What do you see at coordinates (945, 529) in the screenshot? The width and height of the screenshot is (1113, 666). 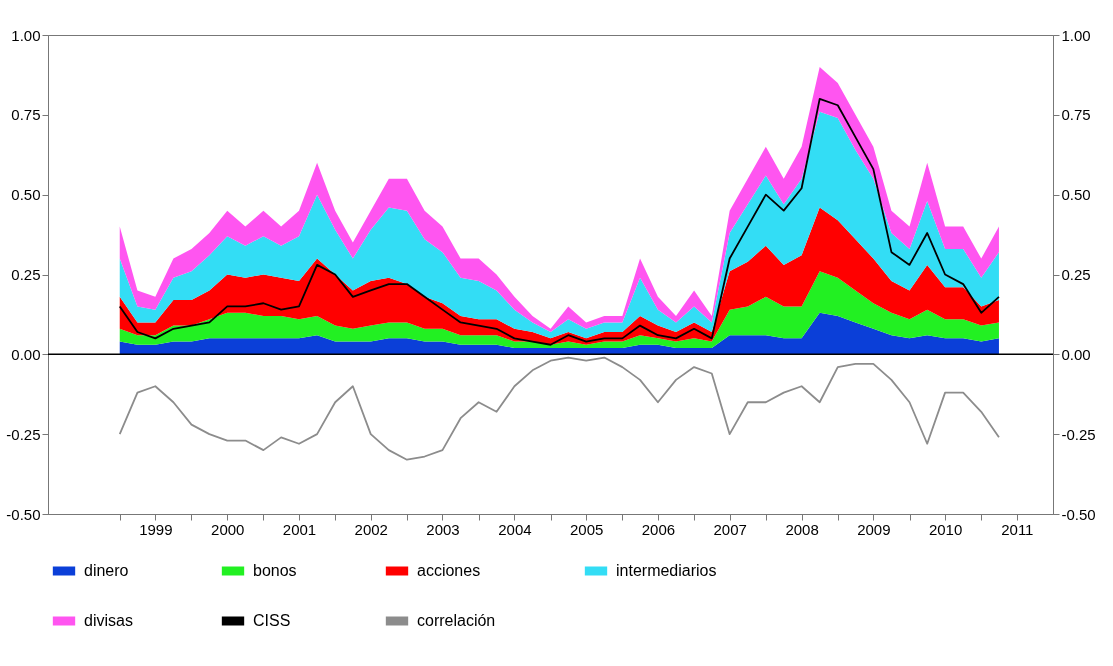 I see `x-tick-label: 2010` at bounding box center [945, 529].